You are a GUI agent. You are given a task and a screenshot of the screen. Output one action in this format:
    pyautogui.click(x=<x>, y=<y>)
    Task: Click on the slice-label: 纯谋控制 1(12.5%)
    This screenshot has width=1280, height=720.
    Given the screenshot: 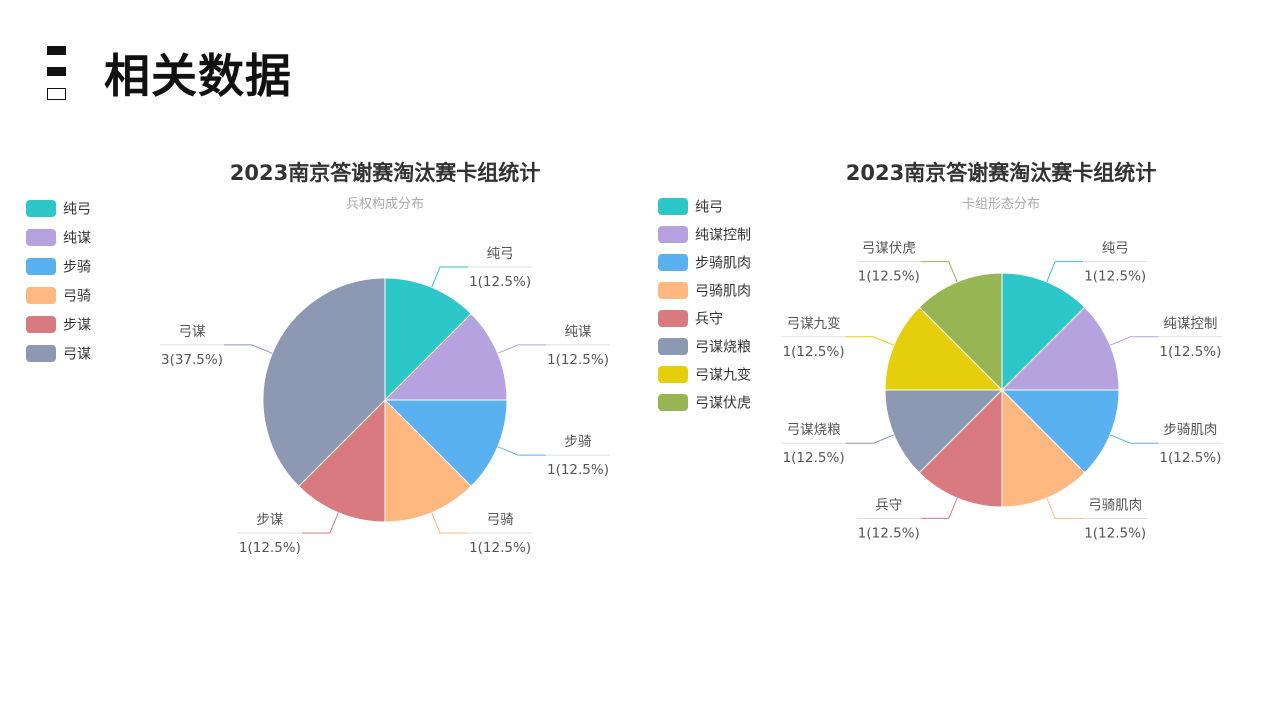 What is the action you would take?
    pyautogui.click(x=1166, y=338)
    